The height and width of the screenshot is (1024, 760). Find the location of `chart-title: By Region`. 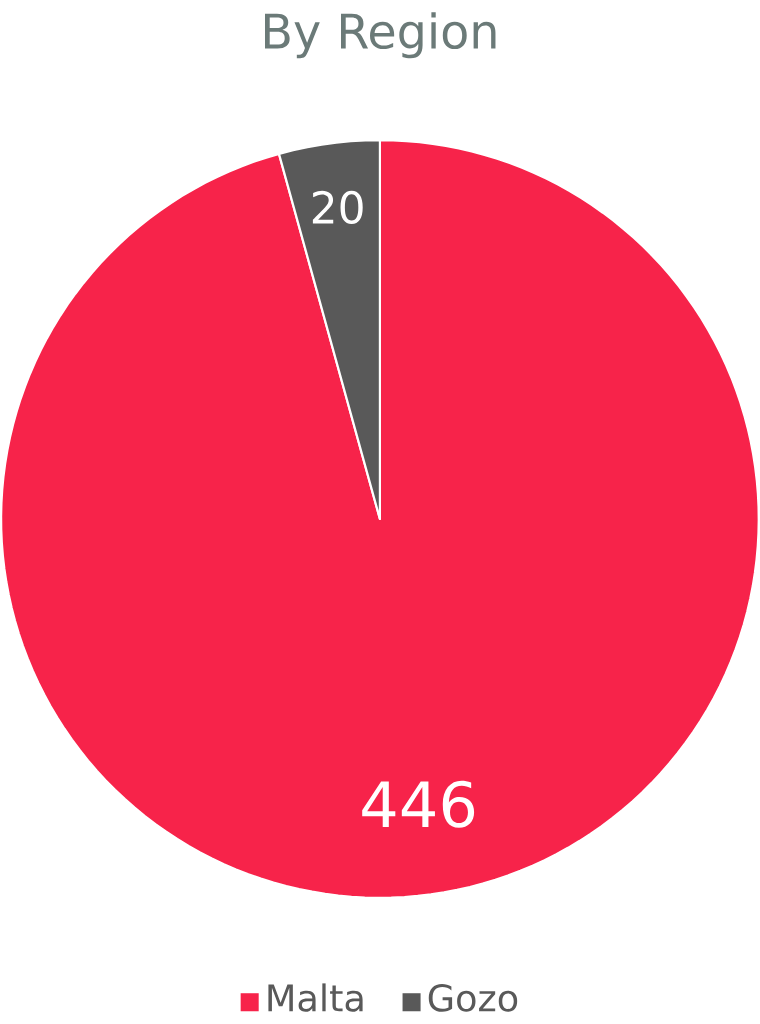

chart-title: By Region is located at coordinates (380, 35).